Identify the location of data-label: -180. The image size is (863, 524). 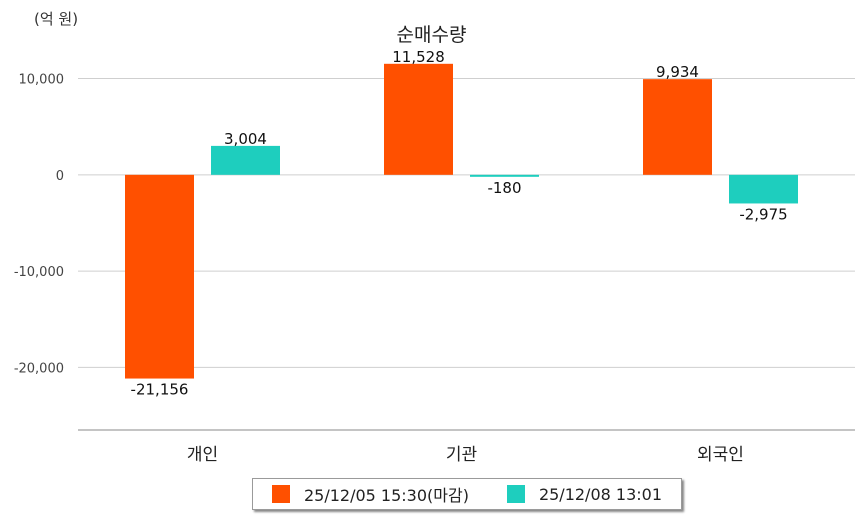
(504, 188).